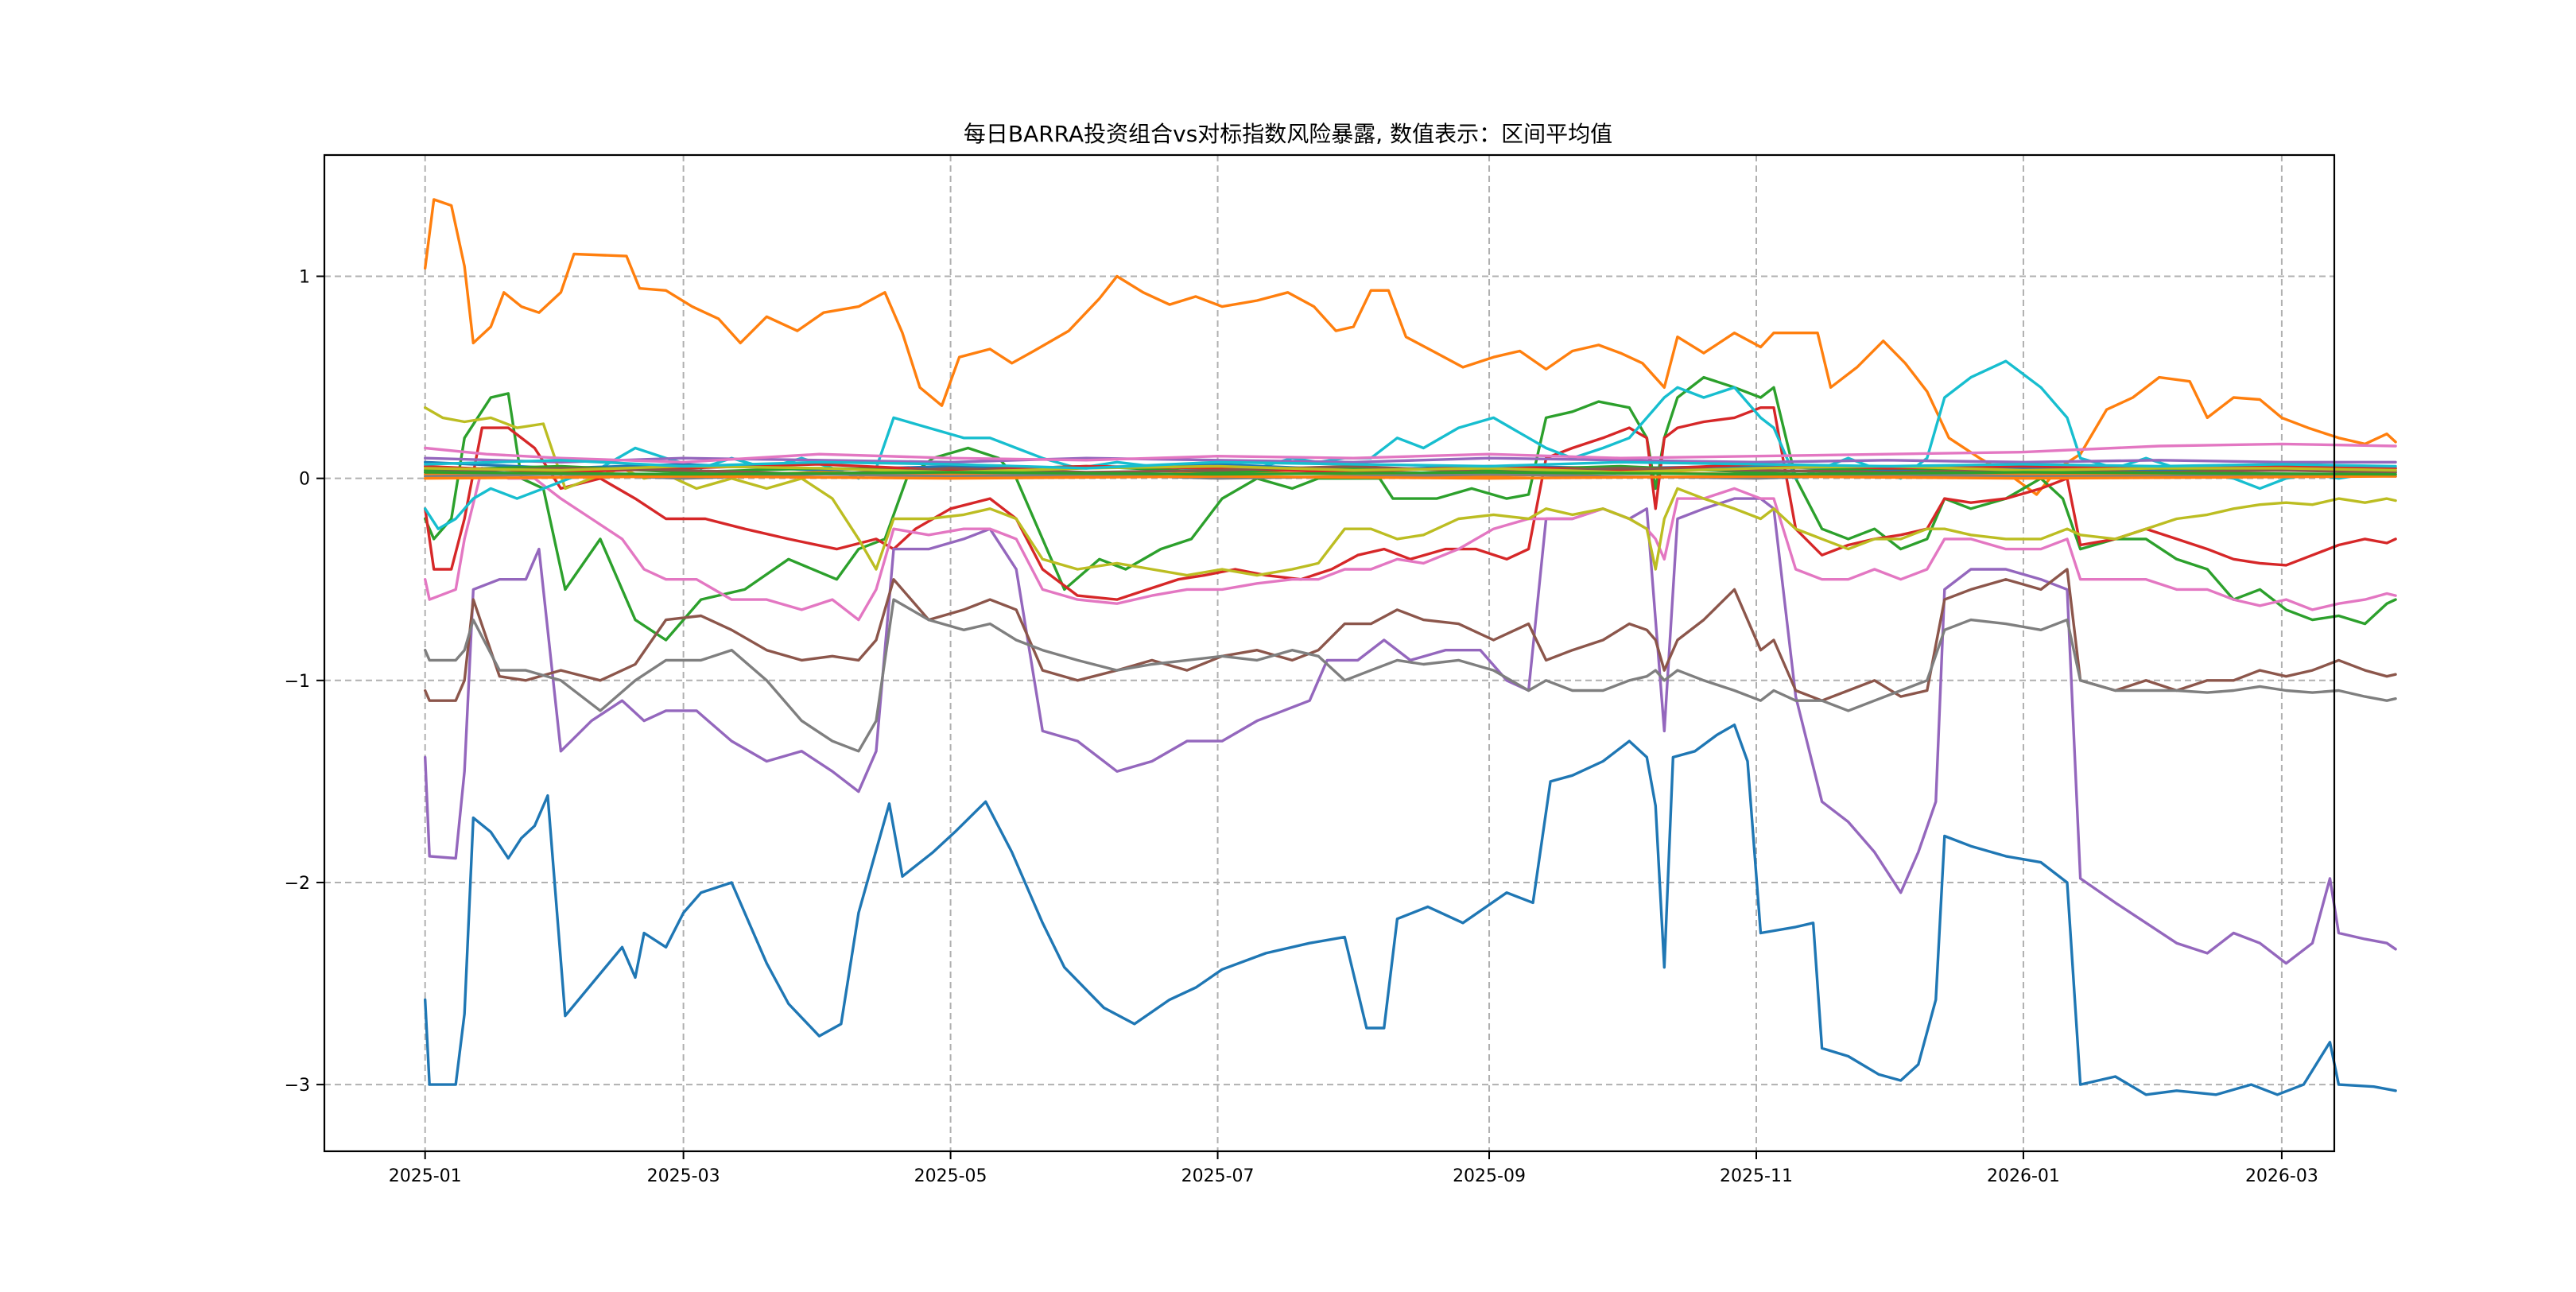 This screenshot has width=2576, height=1292. I want to click on x-tick-label: 2026-01, so click(2023, 1176).